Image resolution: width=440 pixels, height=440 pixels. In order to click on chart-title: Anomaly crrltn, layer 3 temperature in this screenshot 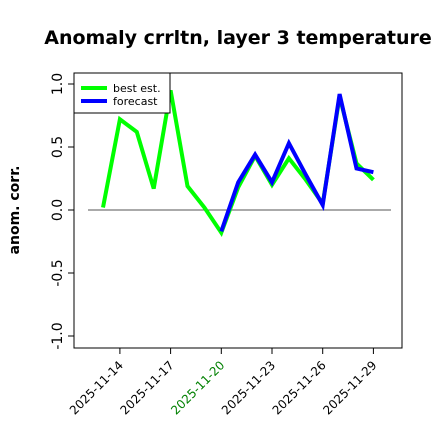, I will do `click(238, 38)`.